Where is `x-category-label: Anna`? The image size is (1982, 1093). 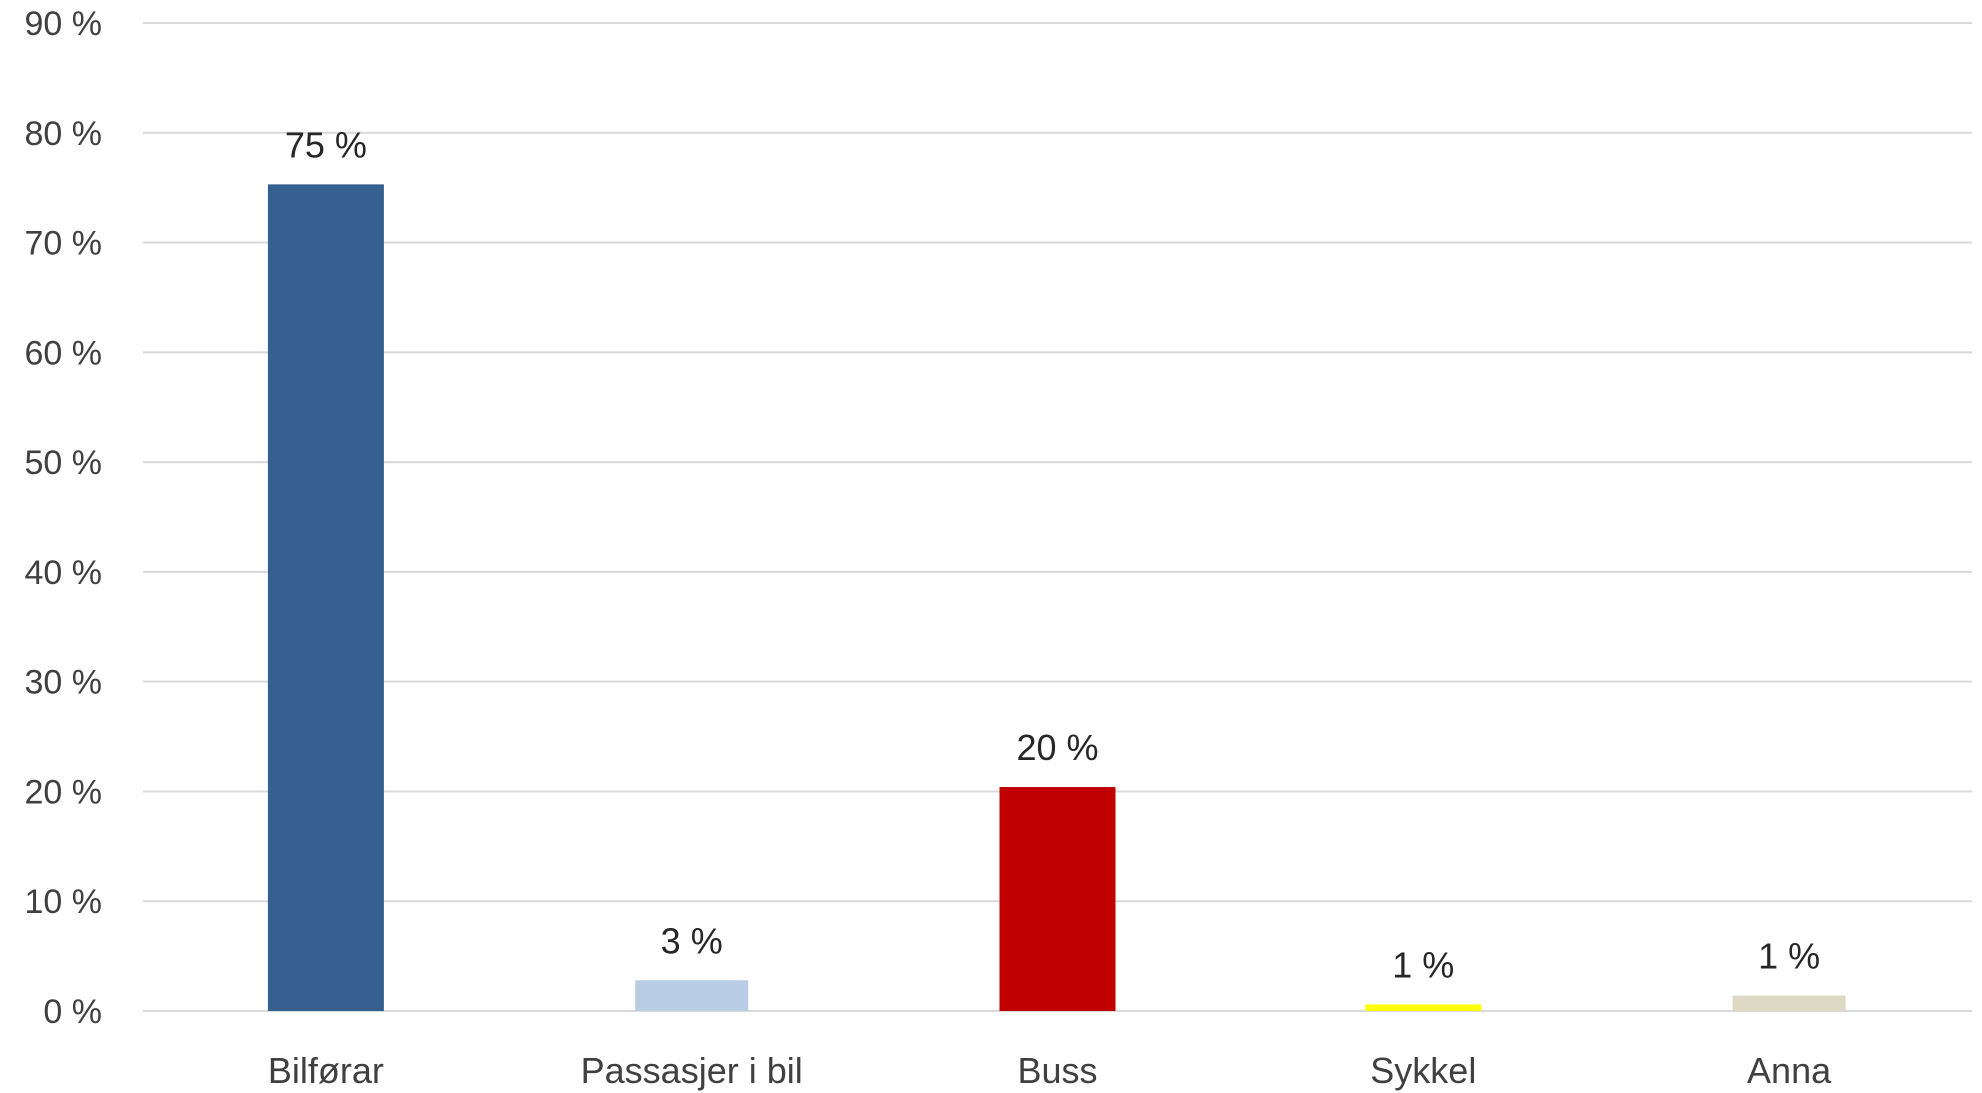
x-category-label: Anna is located at coordinates (1789, 1070).